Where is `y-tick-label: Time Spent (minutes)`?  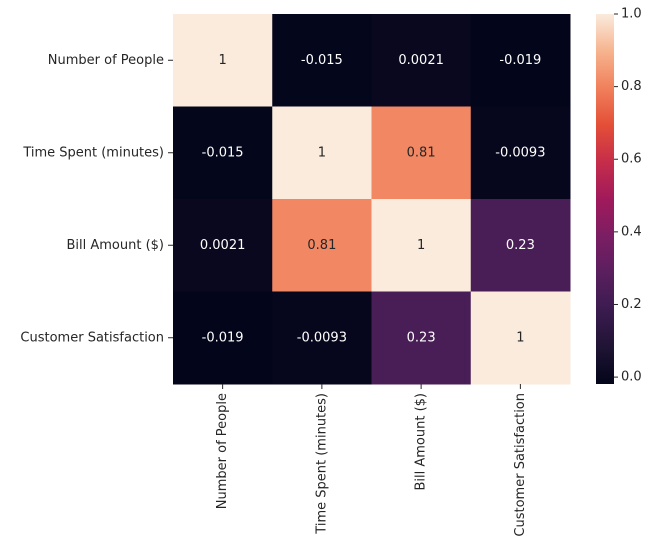 y-tick-label: Time Spent (minutes) is located at coordinates (93, 152).